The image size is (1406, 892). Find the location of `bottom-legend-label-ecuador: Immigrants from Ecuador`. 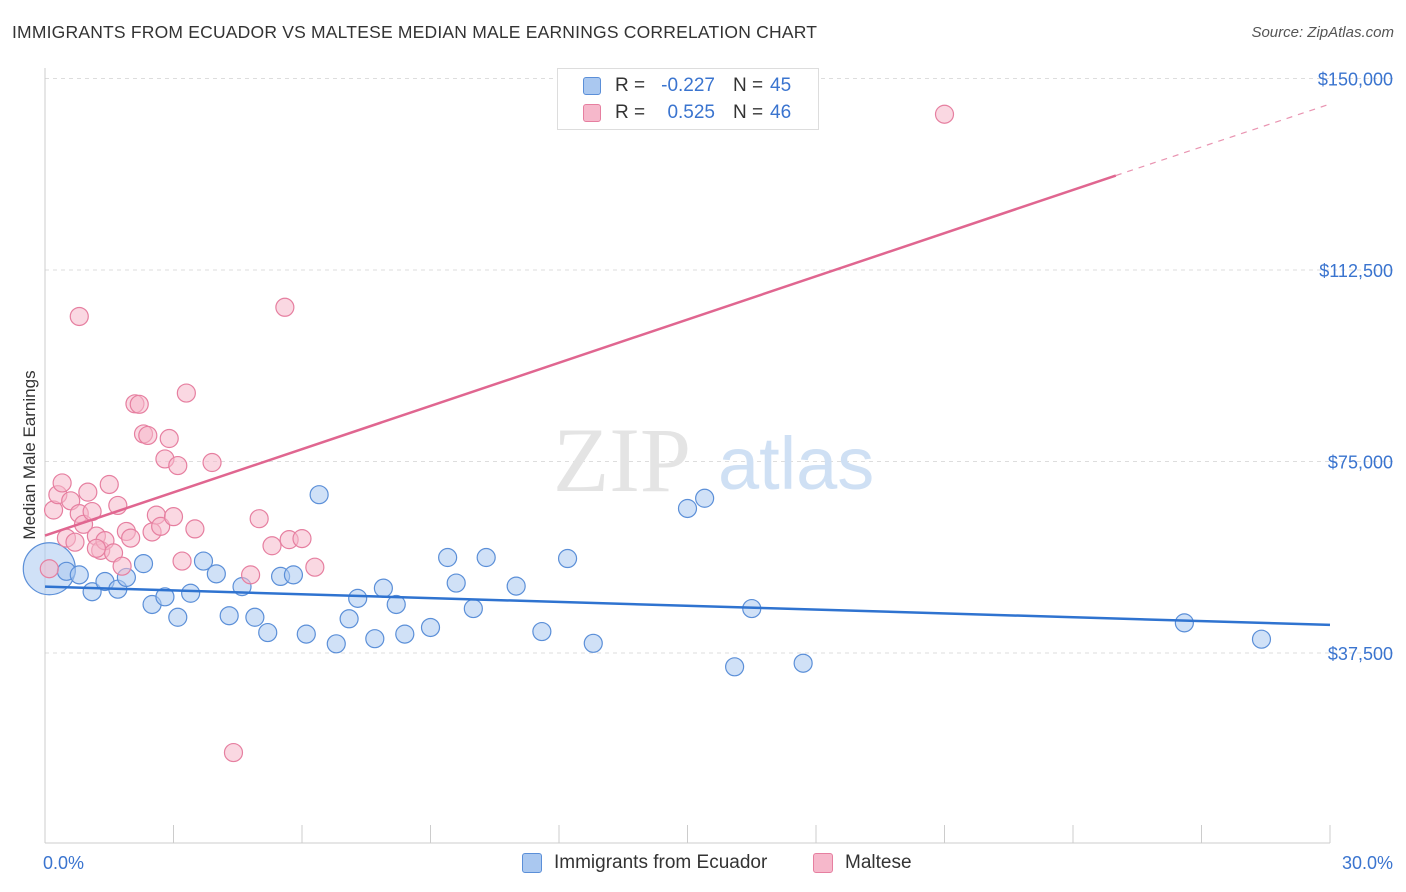

bottom-legend-label-ecuador: Immigrants from Ecuador is located at coordinates (661, 862).